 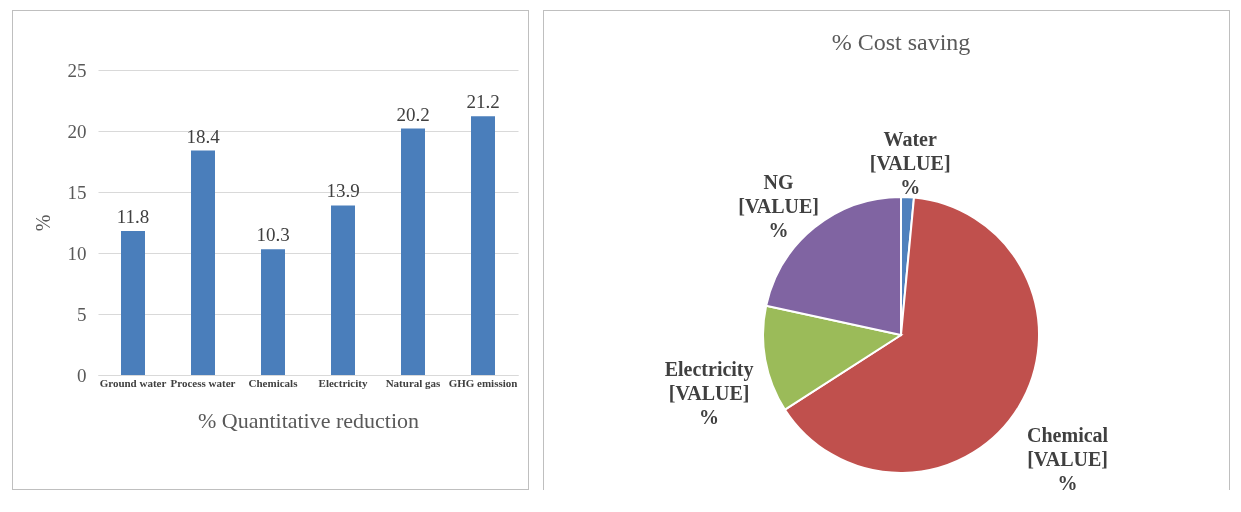 What do you see at coordinates (82, 375) in the screenshot?
I see `y-tick-label: 0` at bounding box center [82, 375].